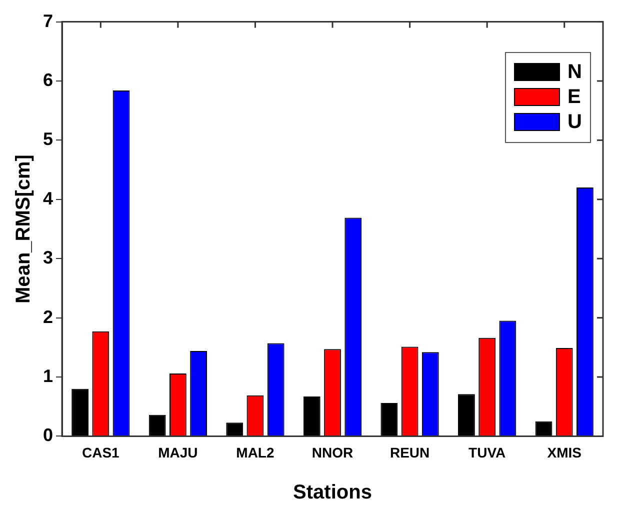 The height and width of the screenshot is (517, 625). Describe the element at coordinates (48, 316) in the screenshot. I see `y-tick-label: 2` at that location.